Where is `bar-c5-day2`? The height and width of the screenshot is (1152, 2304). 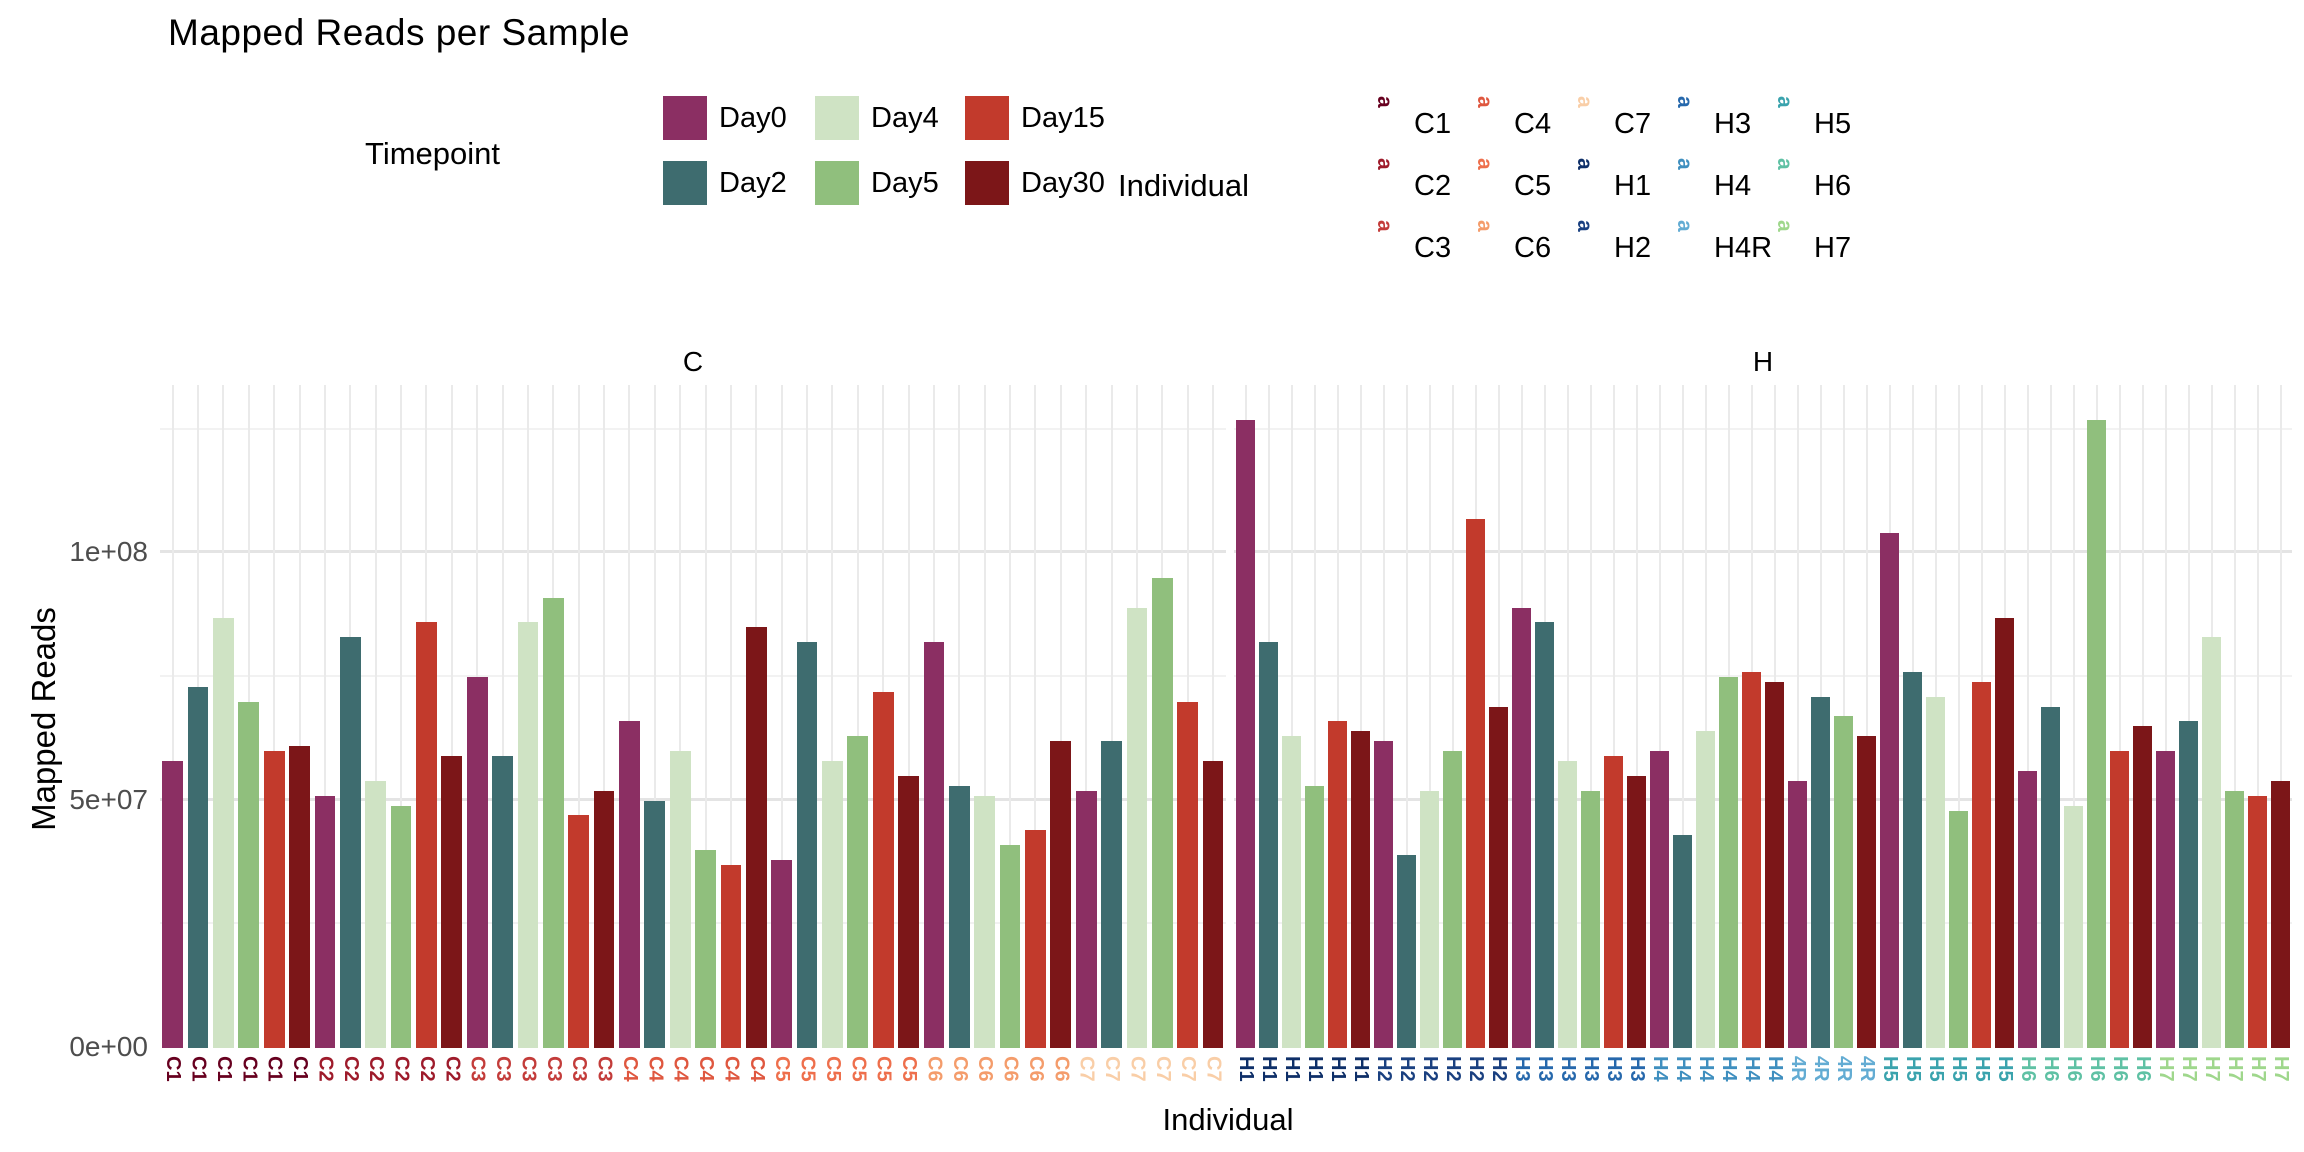 bar-c5-day2 is located at coordinates (807, 845).